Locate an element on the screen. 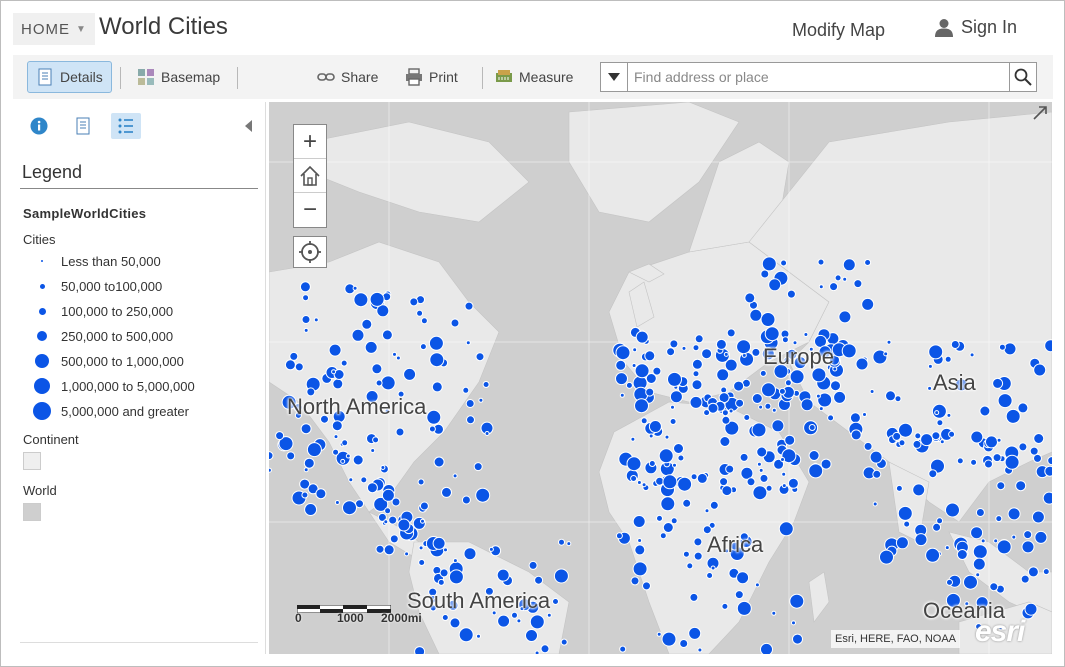  zoom-in-button: + is located at coordinates (310, 142).